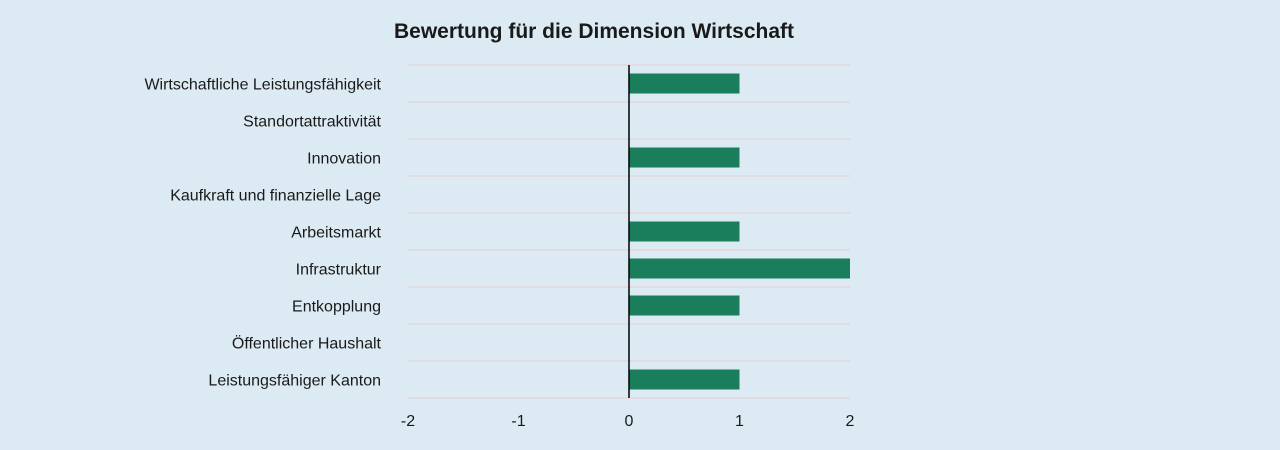 The image size is (1280, 450). I want to click on x-tick-label: -2, so click(408, 421).